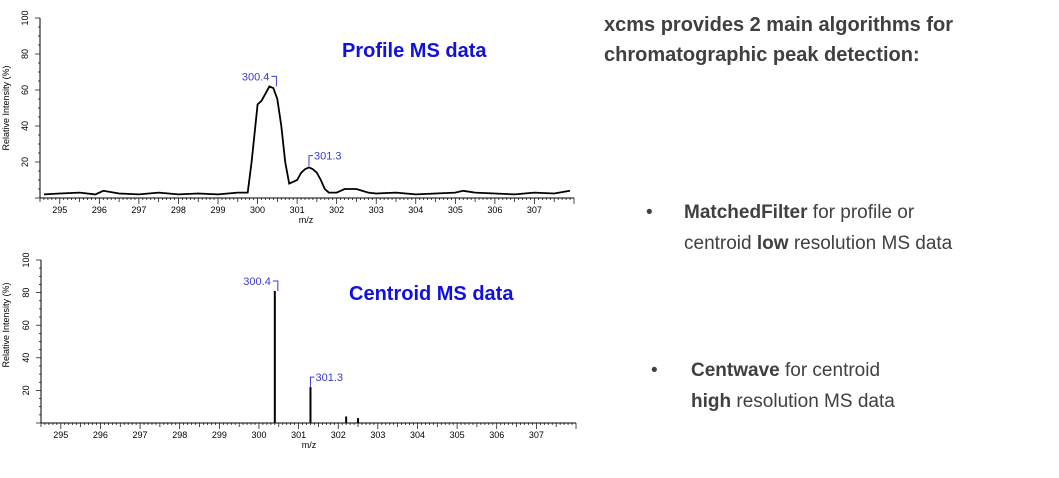 Image resolution: width=1059 pixels, height=478 pixels. Describe the element at coordinates (138, 210) in the screenshot. I see `profile-x-tick-label: 297` at that location.